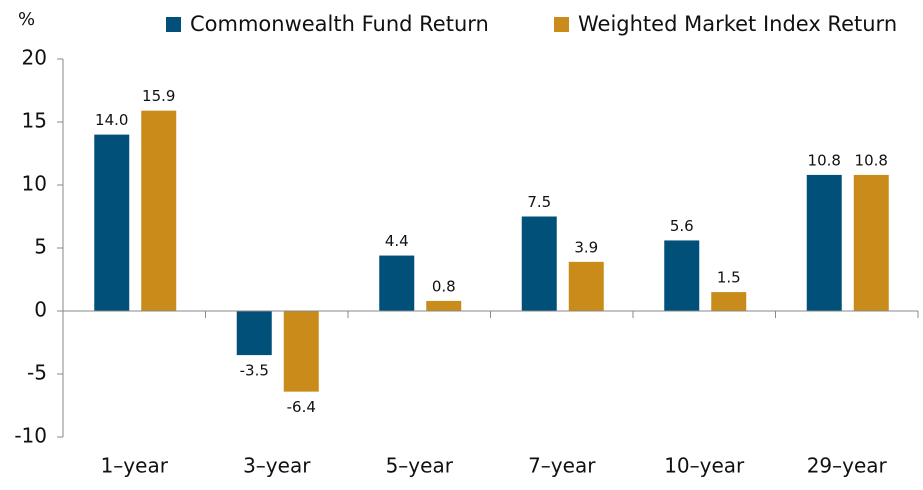  Describe the element at coordinates (111, 120) in the screenshot. I see `value-label: 14.0` at that location.